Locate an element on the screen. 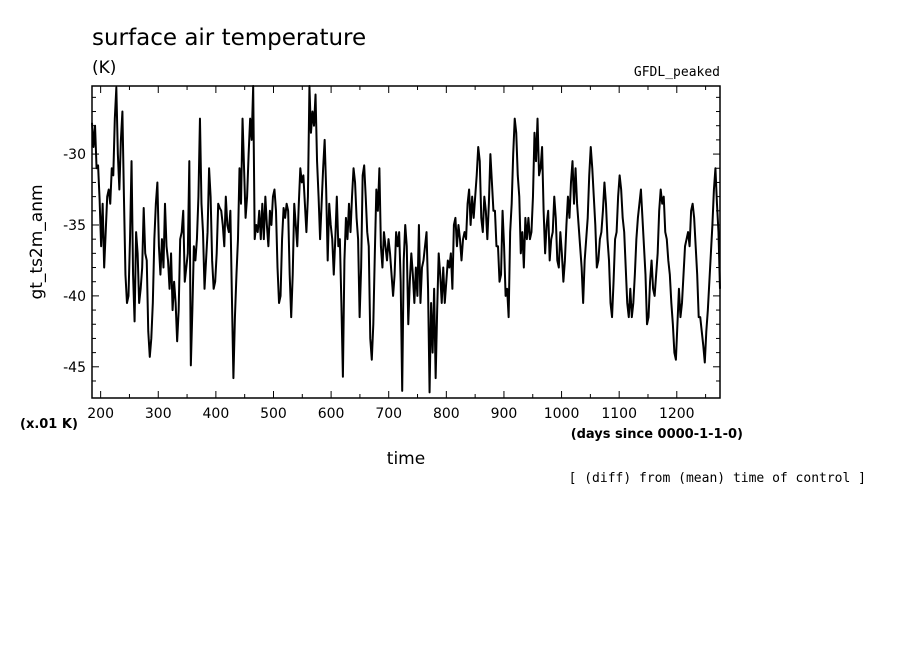 The image size is (904, 654). x-tick-label: 800 is located at coordinates (446, 414).